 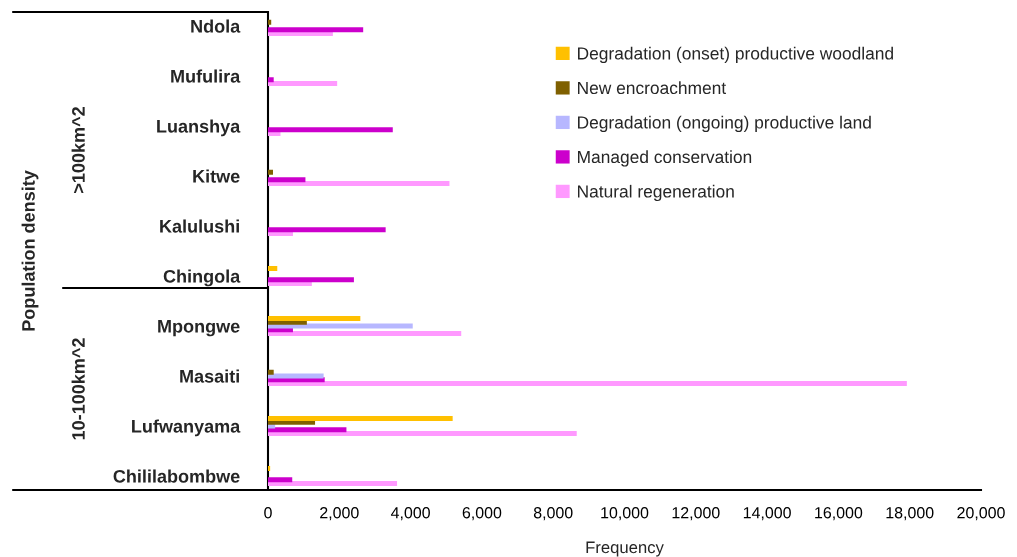 I want to click on x-tick-label: 16,000, so click(x=839, y=514).